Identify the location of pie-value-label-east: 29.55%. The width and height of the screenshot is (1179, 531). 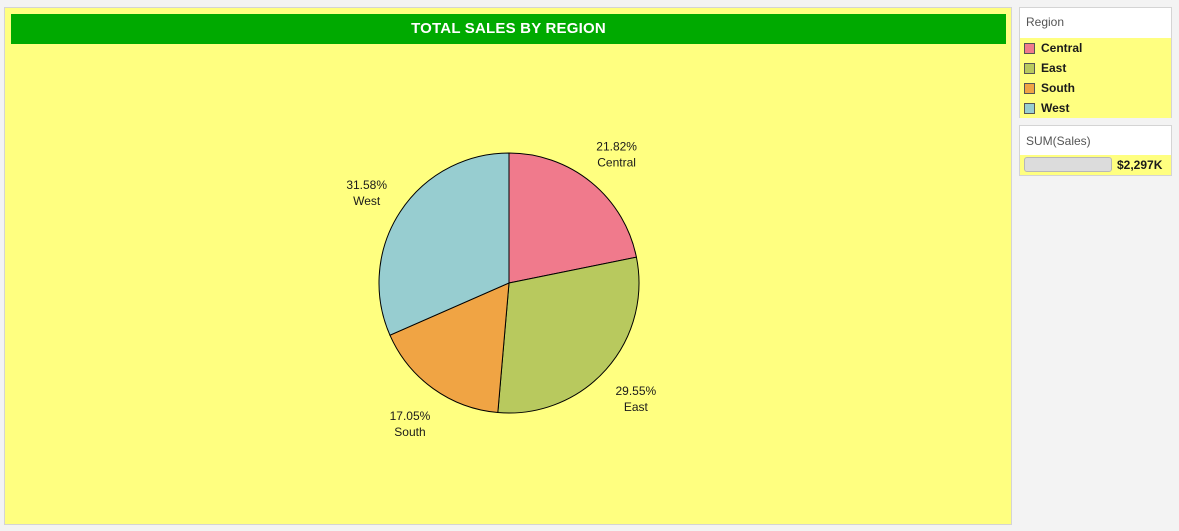
(635, 391).